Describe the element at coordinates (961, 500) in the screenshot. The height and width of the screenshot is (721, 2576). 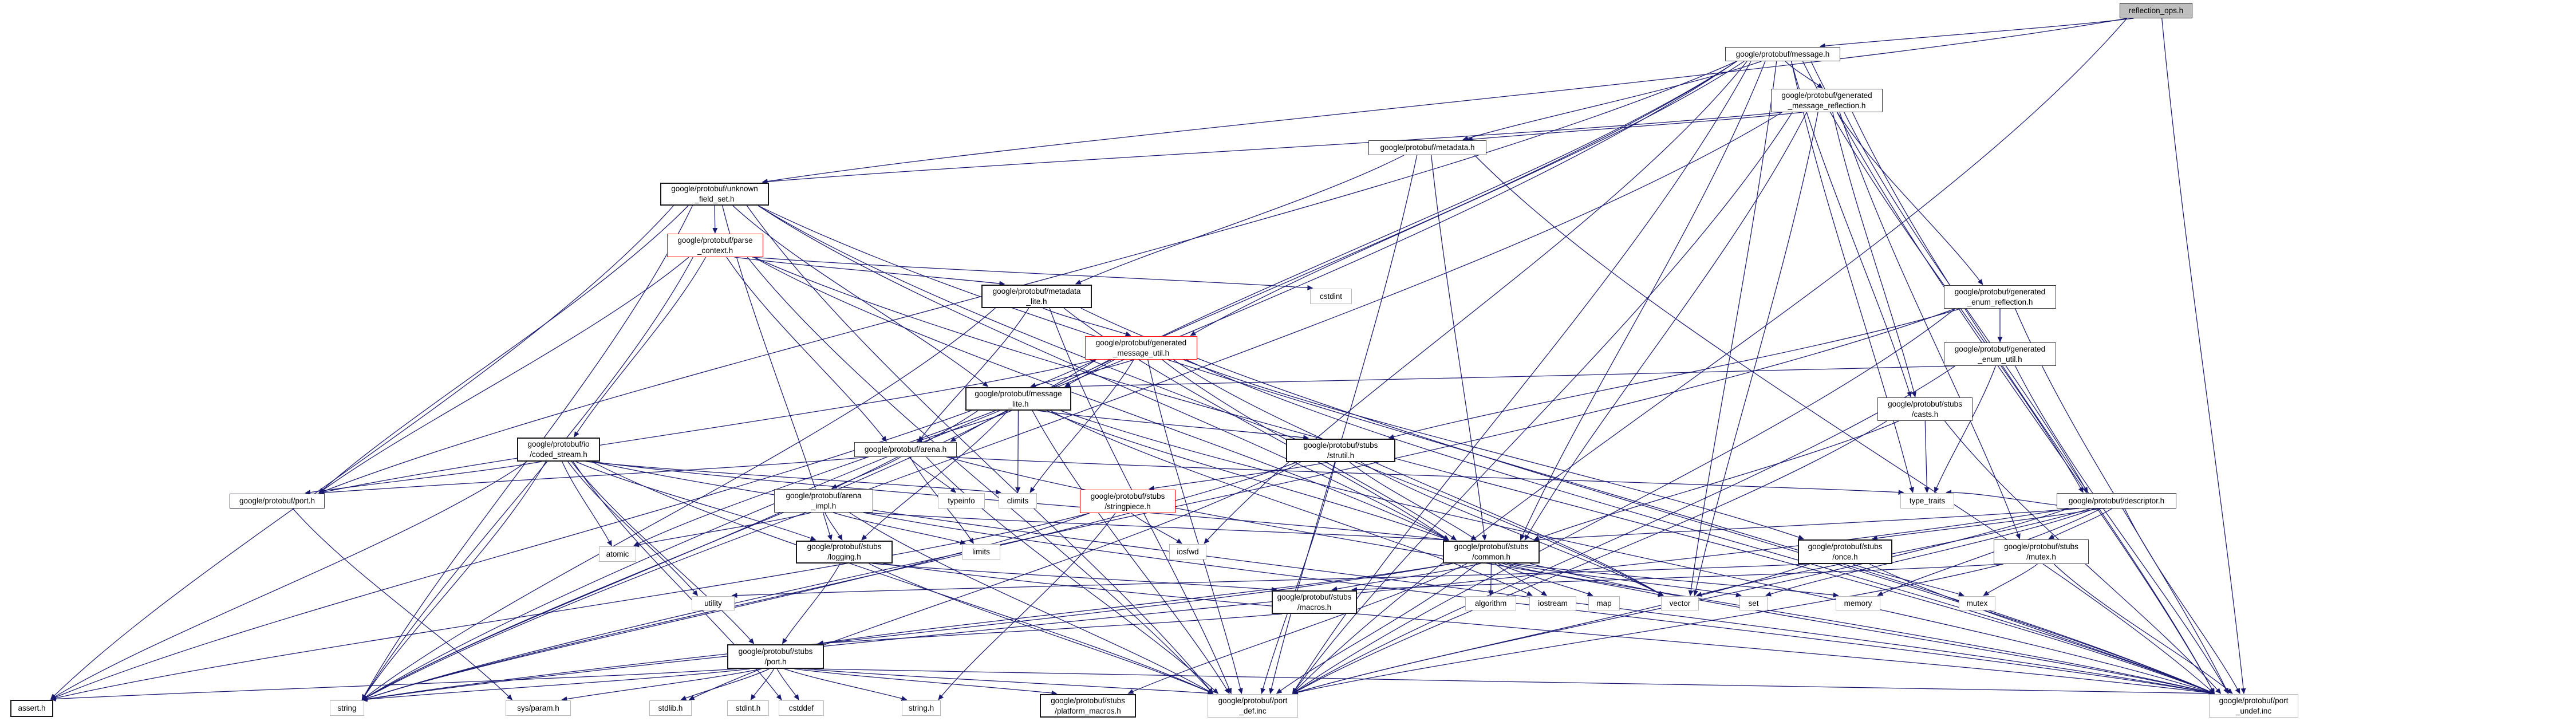
I see `node-label: typeinfo` at that location.